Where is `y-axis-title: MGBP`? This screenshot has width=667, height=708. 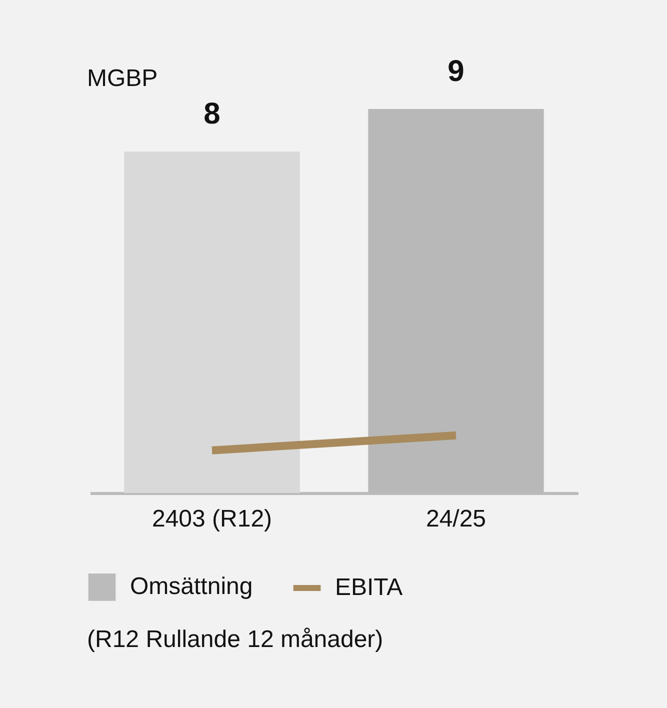
y-axis-title: MGBP is located at coordinates (122, 78).